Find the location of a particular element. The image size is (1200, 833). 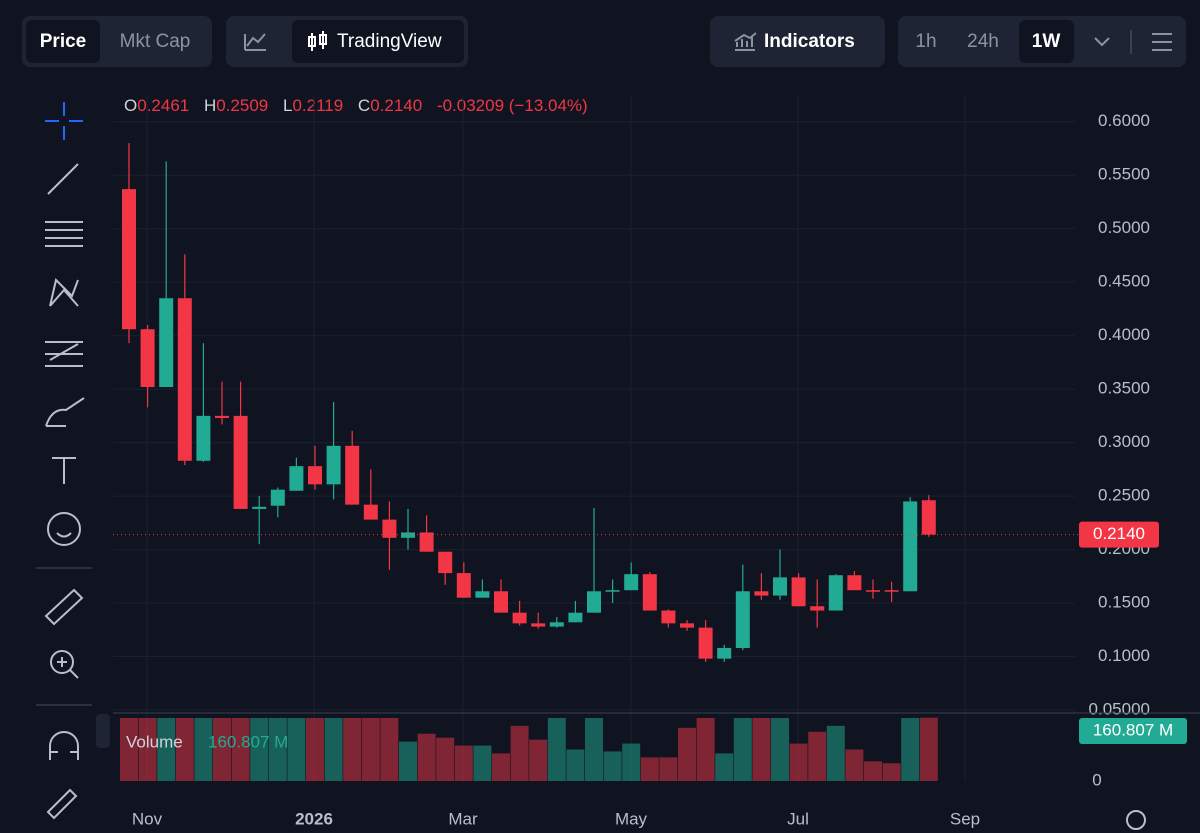

ohlc-value: 0.2509 is located at coordinates (242, 105).